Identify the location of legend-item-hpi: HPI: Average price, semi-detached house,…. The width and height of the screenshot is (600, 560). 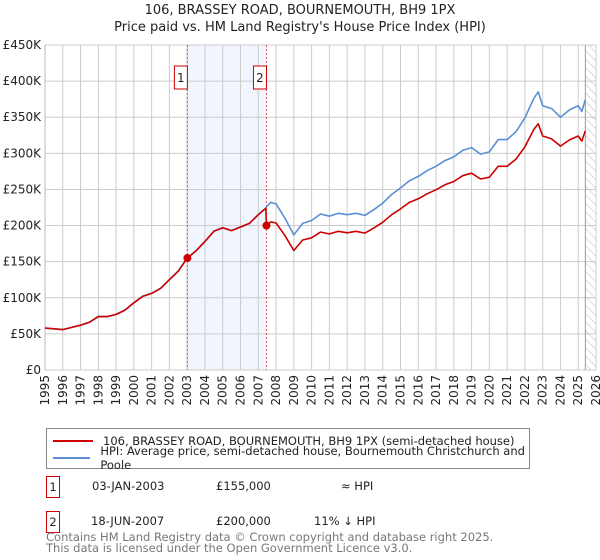
(291, 458).